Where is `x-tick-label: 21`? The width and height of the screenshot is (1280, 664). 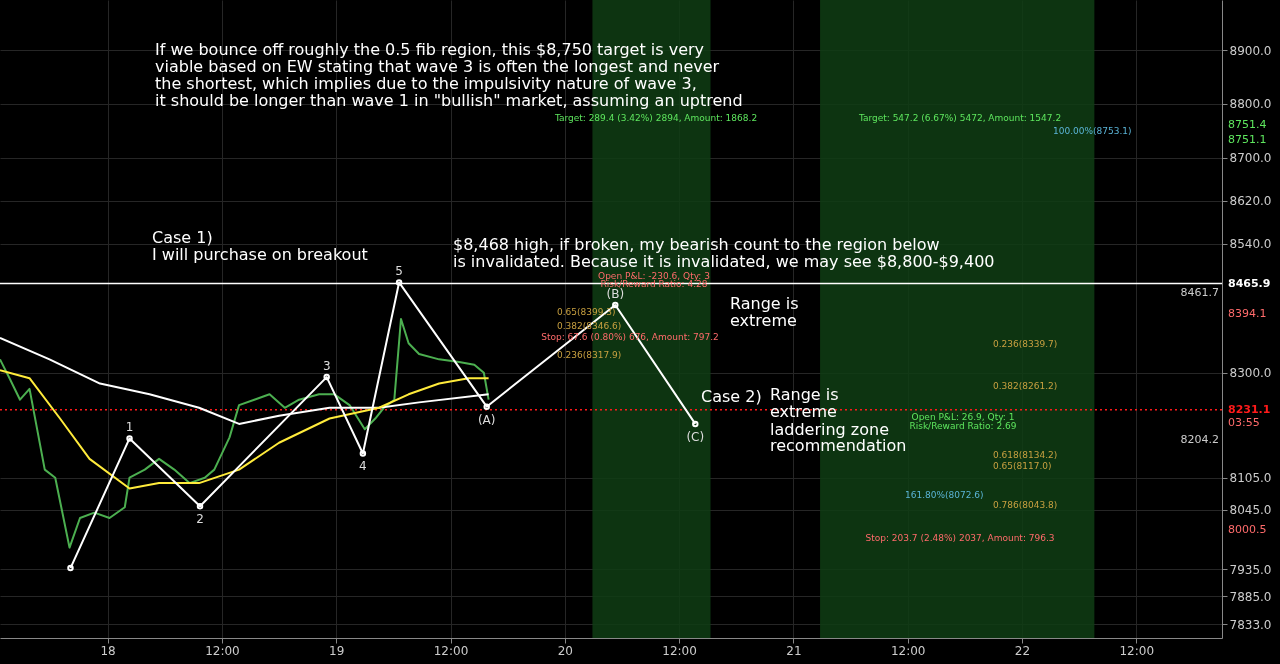 x-tick-label: 21 is located at coordinates (794, 650).